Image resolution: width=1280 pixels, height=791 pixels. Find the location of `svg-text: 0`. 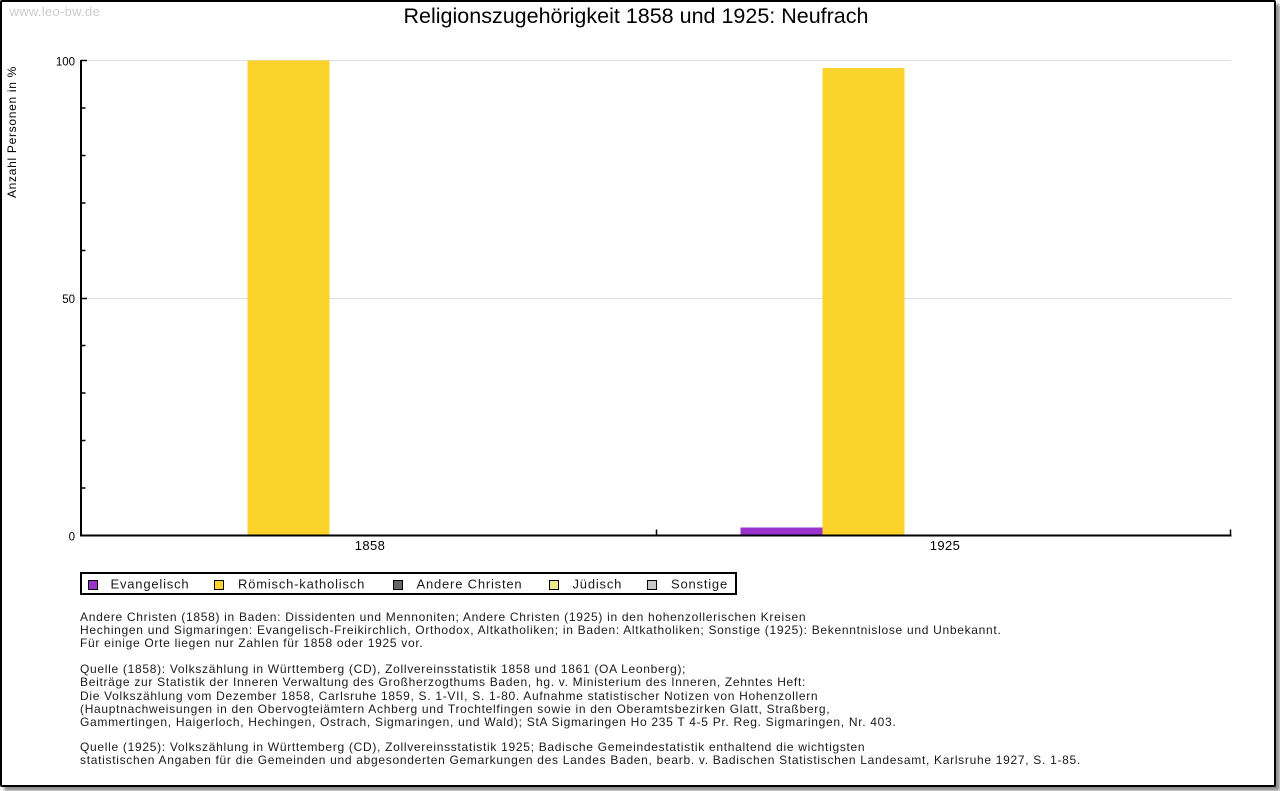

svg-text: 0 is located at coordinates (72, 538).